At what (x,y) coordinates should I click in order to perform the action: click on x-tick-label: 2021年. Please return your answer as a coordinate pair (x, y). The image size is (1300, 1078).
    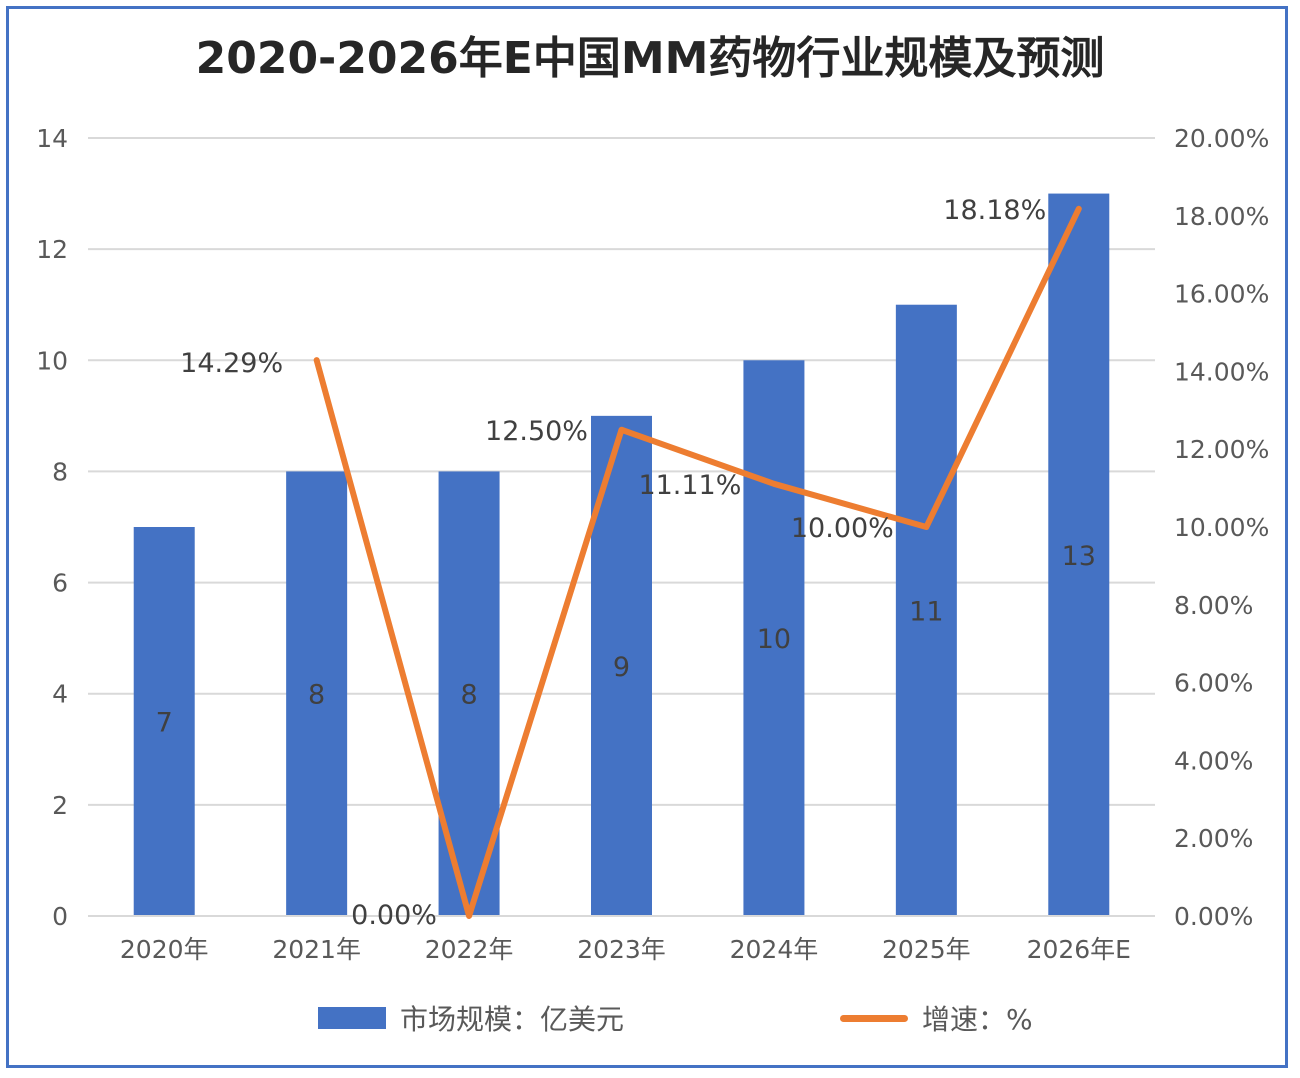
    Looking at the image, I should click on (316, 949).